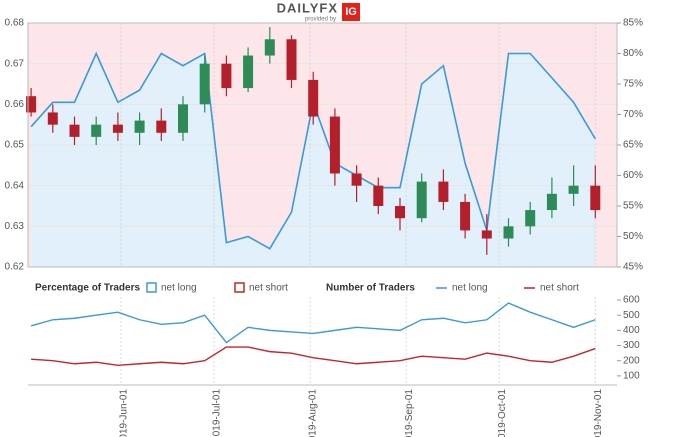 The height and width of the screenshot is (437, 679). What do you see at coordinates (633, 175) in the screenshot?
I see `y2-tick-label: 60%` at bounding box center [633, 175].